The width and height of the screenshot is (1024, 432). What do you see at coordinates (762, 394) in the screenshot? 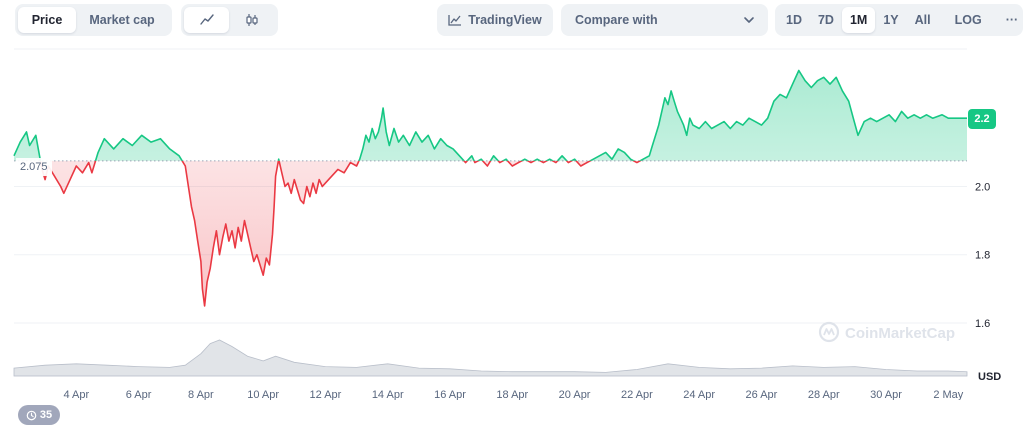
I see `x-tick-label: 26 Apr` at bounding box center [762, 394].